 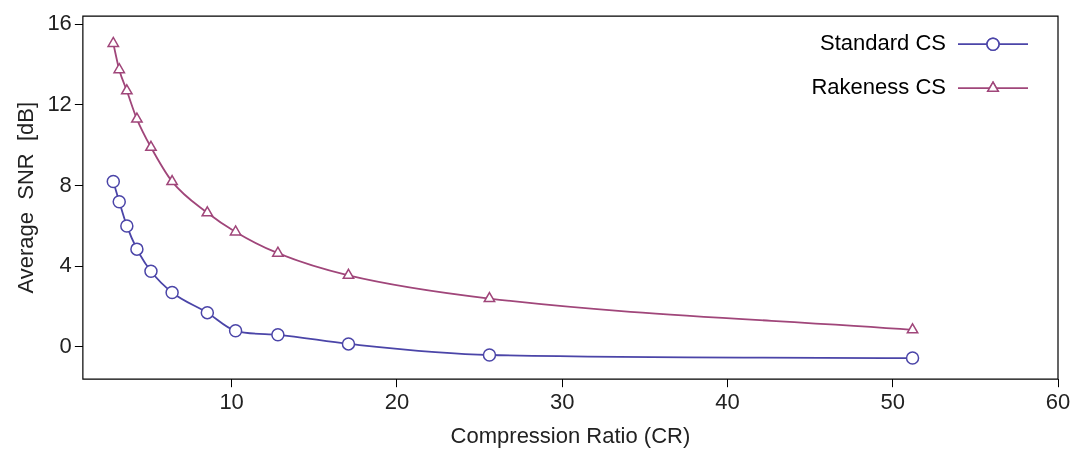 I want to click on y-tick-label: 12, so click(x=59, y=103).